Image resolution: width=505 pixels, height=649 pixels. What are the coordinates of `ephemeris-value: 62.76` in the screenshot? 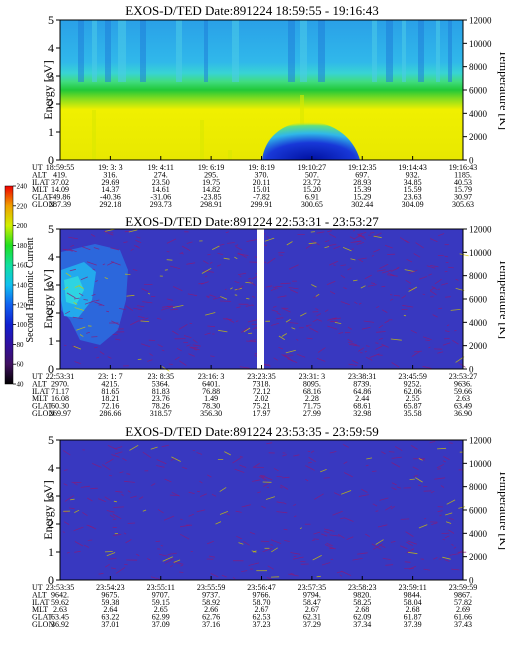 It's located at (211, 617).